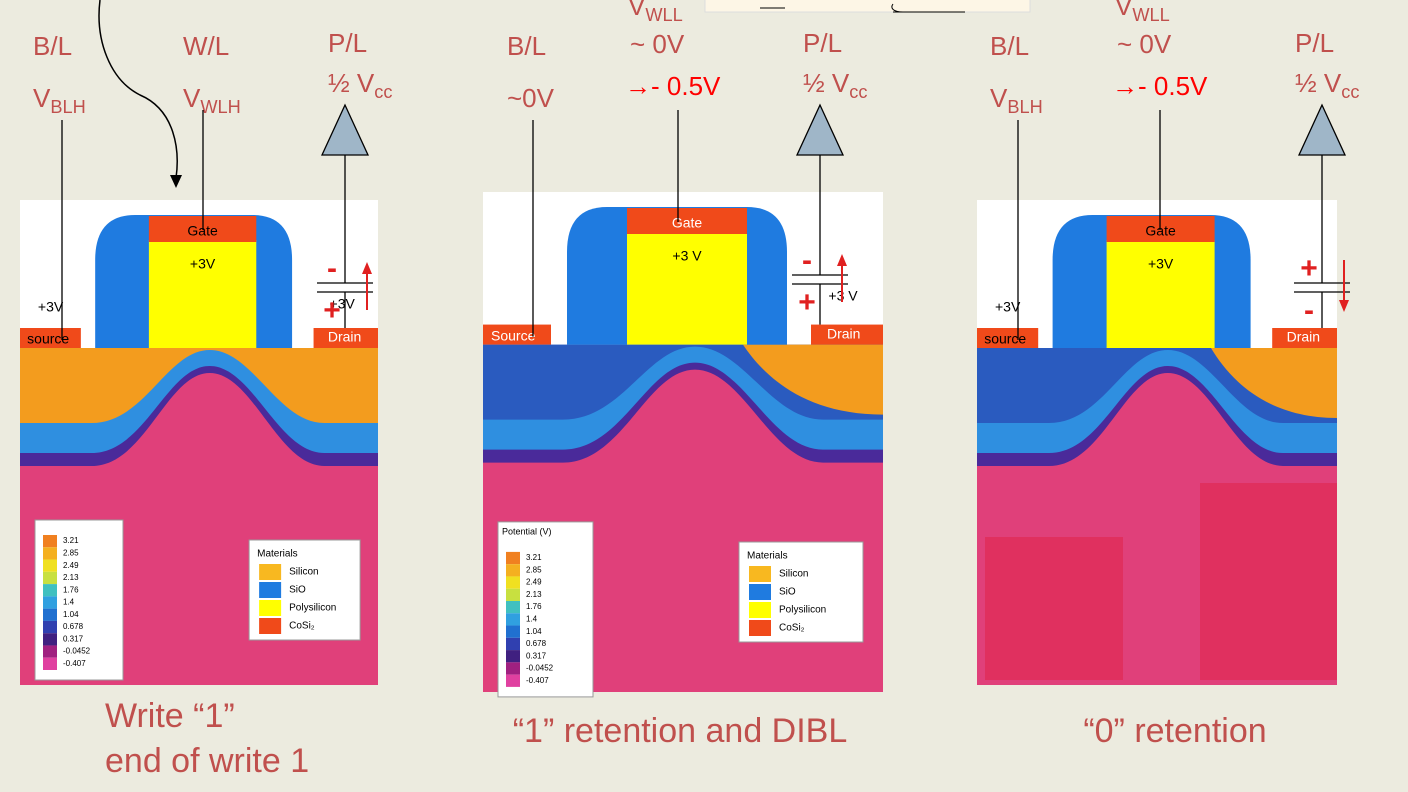  Describe the element at coordinates (534, 594) in the screenshot. I see `legend-value: 2.13` at that location.